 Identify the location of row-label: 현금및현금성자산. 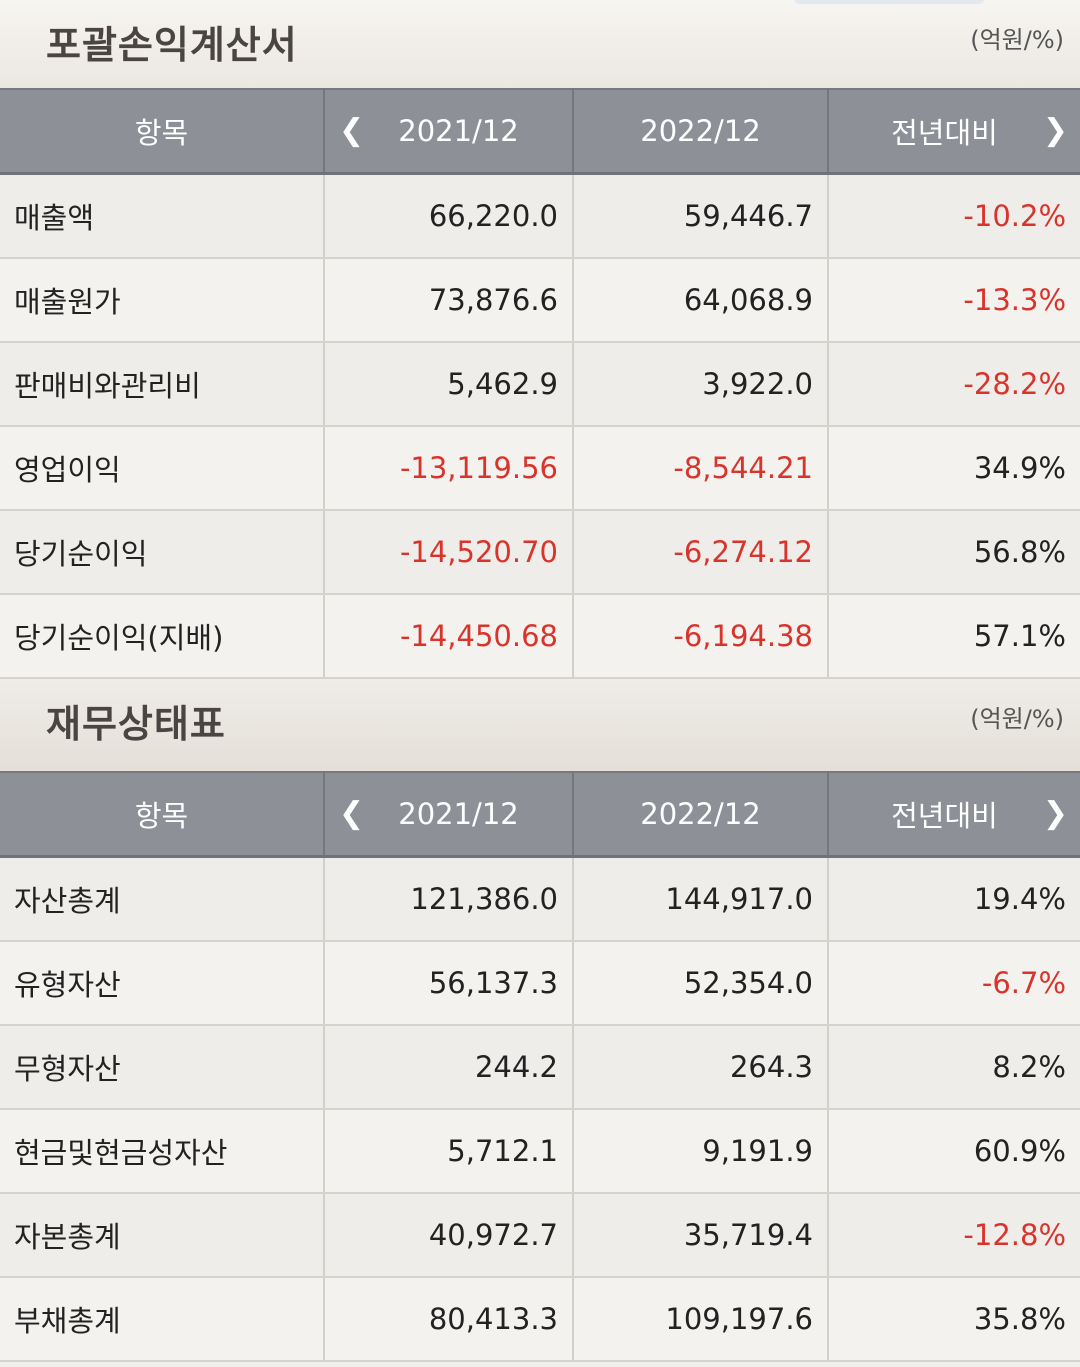
(162, 1151).